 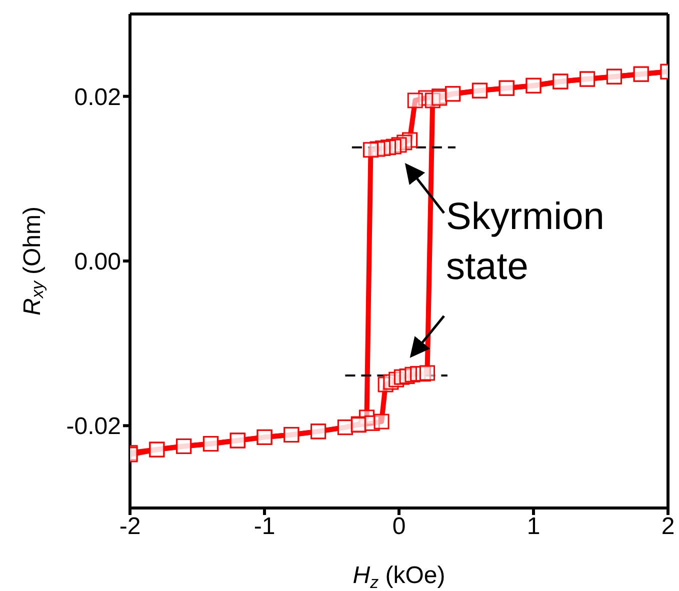 What do you see at coordinates (93, 426) in the screenshot?
I see `y-tick-label: -0.02` at bounding box center [93, 426].